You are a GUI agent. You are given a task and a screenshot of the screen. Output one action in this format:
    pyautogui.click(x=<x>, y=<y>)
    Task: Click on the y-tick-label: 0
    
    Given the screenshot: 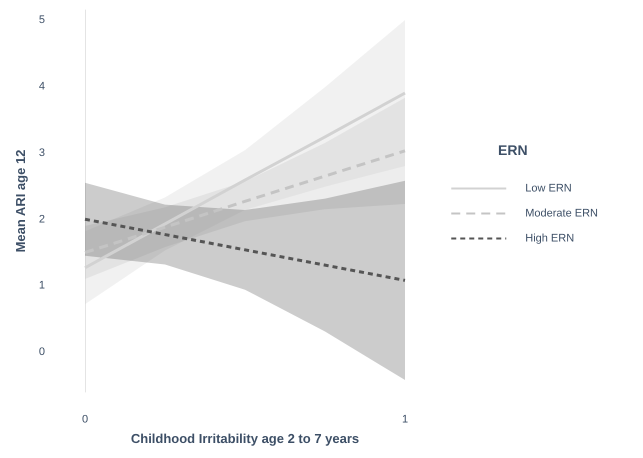 What is the action you would take?
    pyautogui.click(x=41, y=352)
    